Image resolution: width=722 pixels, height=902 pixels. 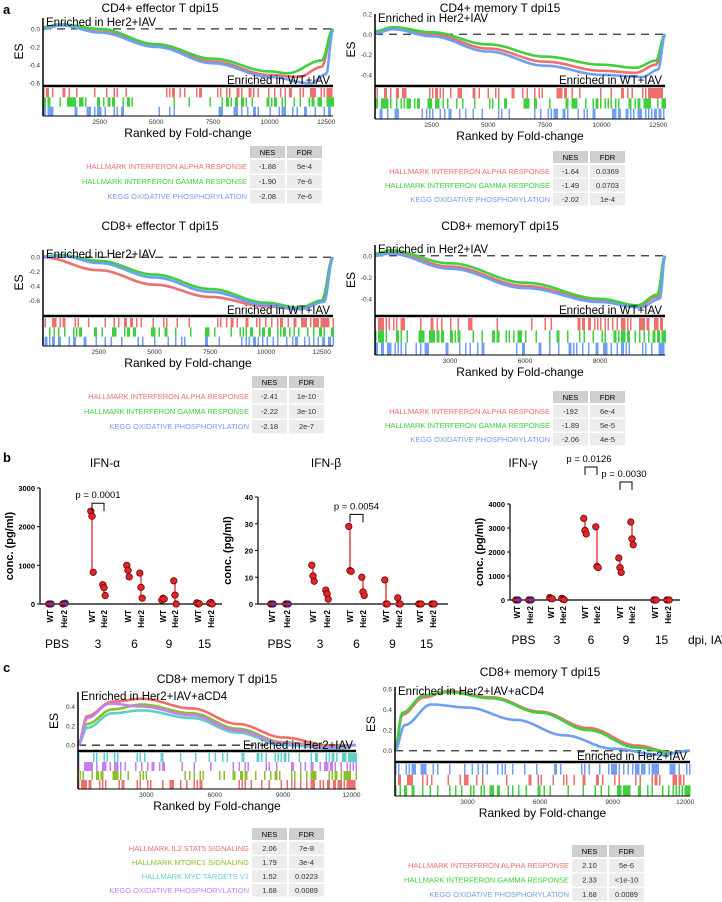 I want to click on nes-value: -1.90, so click(x=267, y=181).